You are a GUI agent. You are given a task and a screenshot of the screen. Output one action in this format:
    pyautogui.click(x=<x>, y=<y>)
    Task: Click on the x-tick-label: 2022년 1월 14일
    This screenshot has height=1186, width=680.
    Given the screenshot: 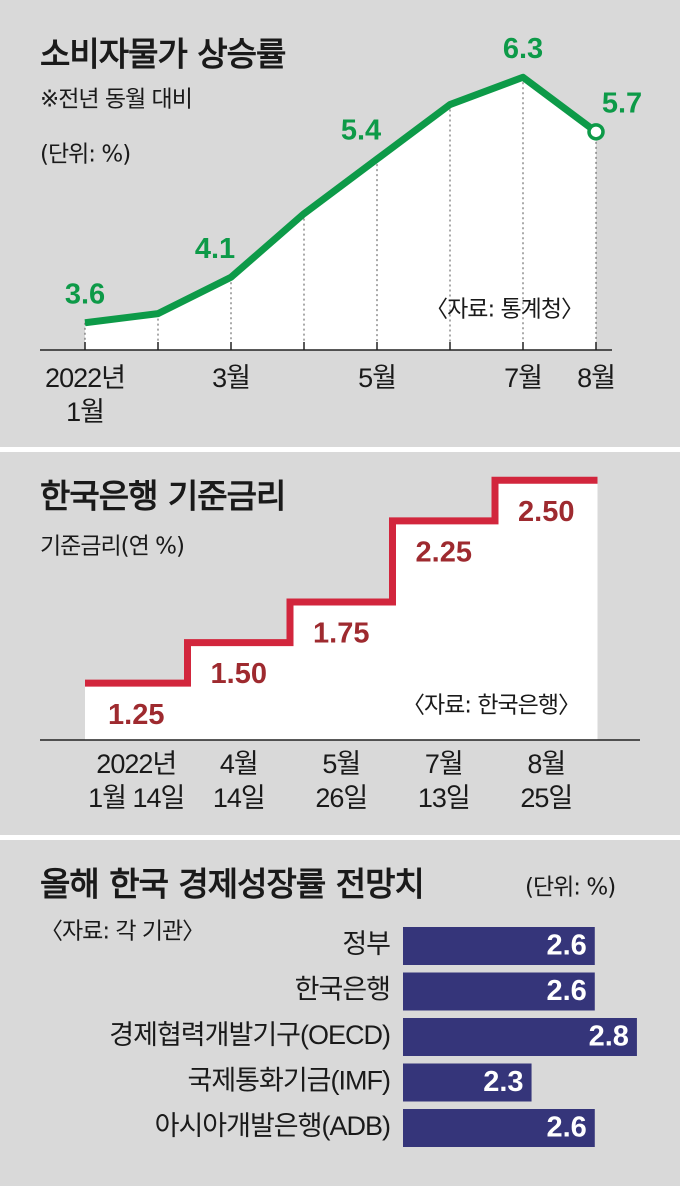 What is the action you would take?
    pyautogui.click(x=136, y=781)
    